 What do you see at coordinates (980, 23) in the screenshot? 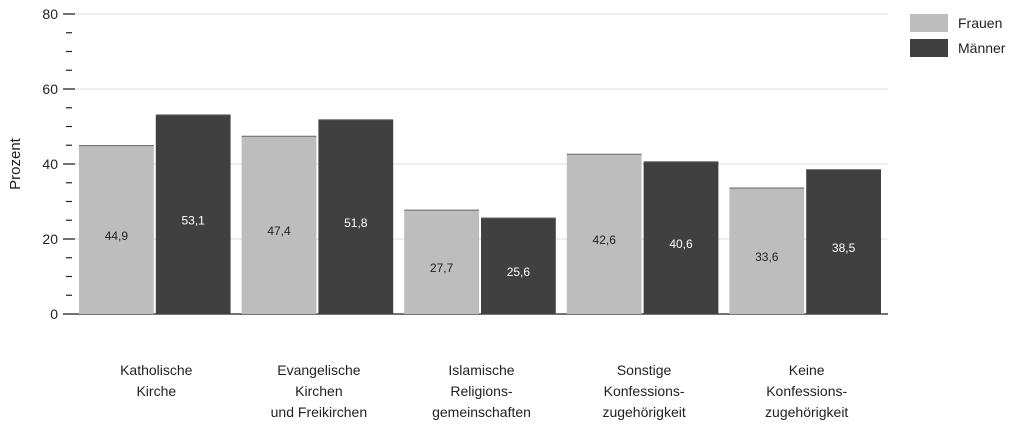
I see `legend-label: Frauen` at bounding box center [980, 23].